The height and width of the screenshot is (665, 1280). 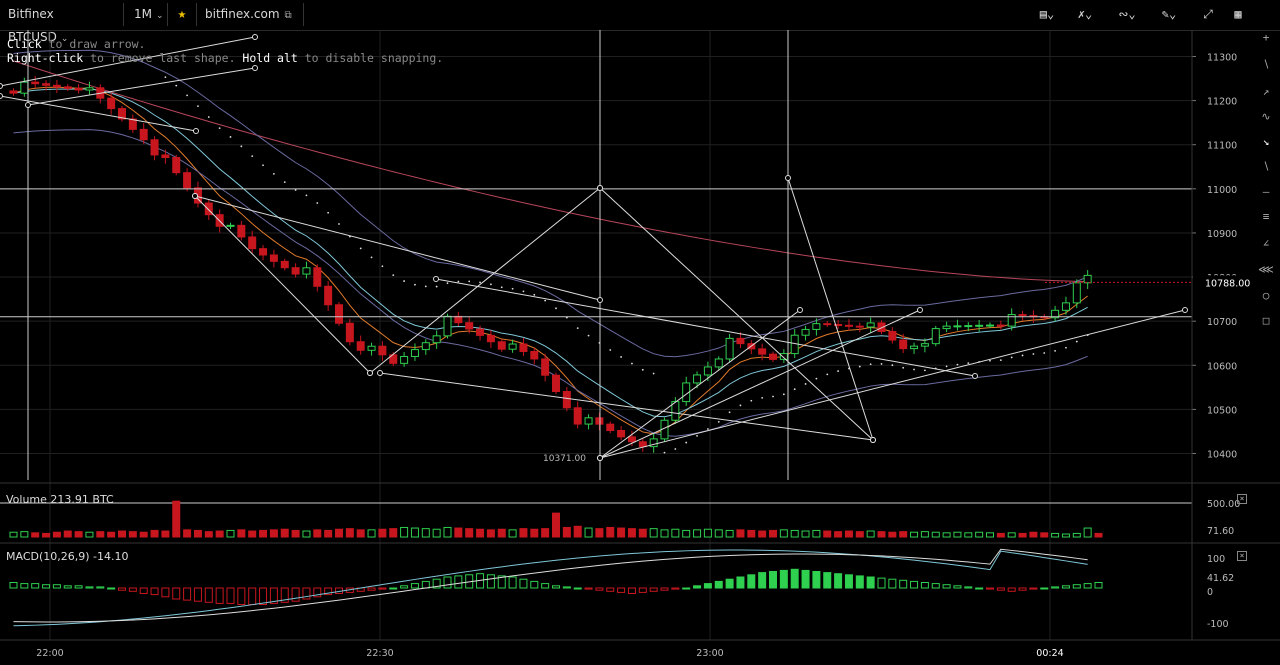 I want to click on fan-tool-icon: ∠, so click(x=1266, y=243).